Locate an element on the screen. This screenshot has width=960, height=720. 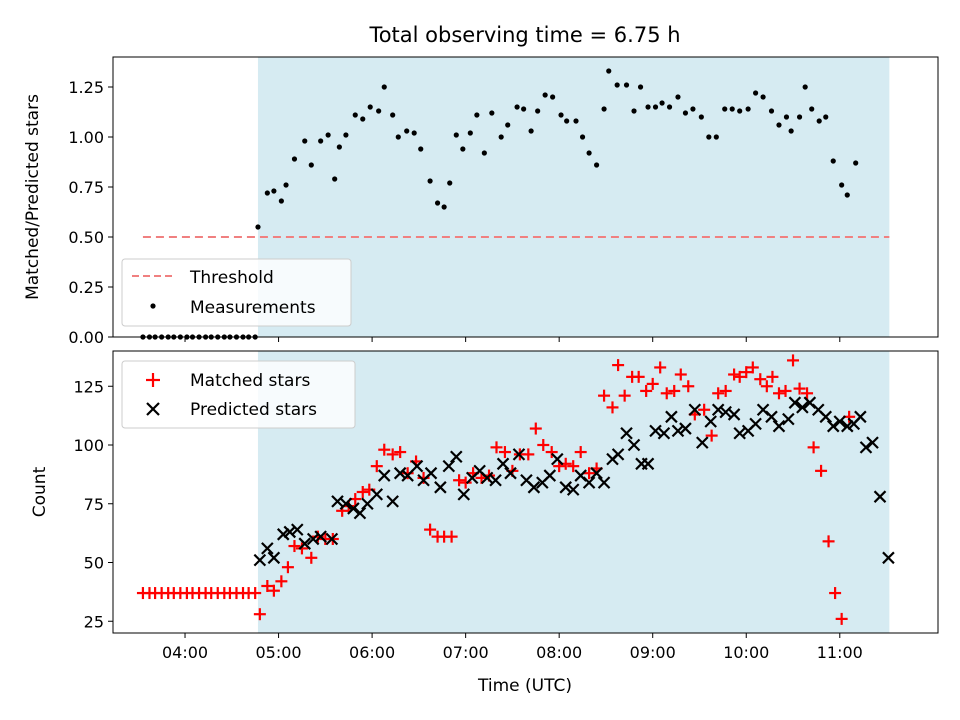
legend-threshold-label: Threshold is located at coordinates (231, 278).